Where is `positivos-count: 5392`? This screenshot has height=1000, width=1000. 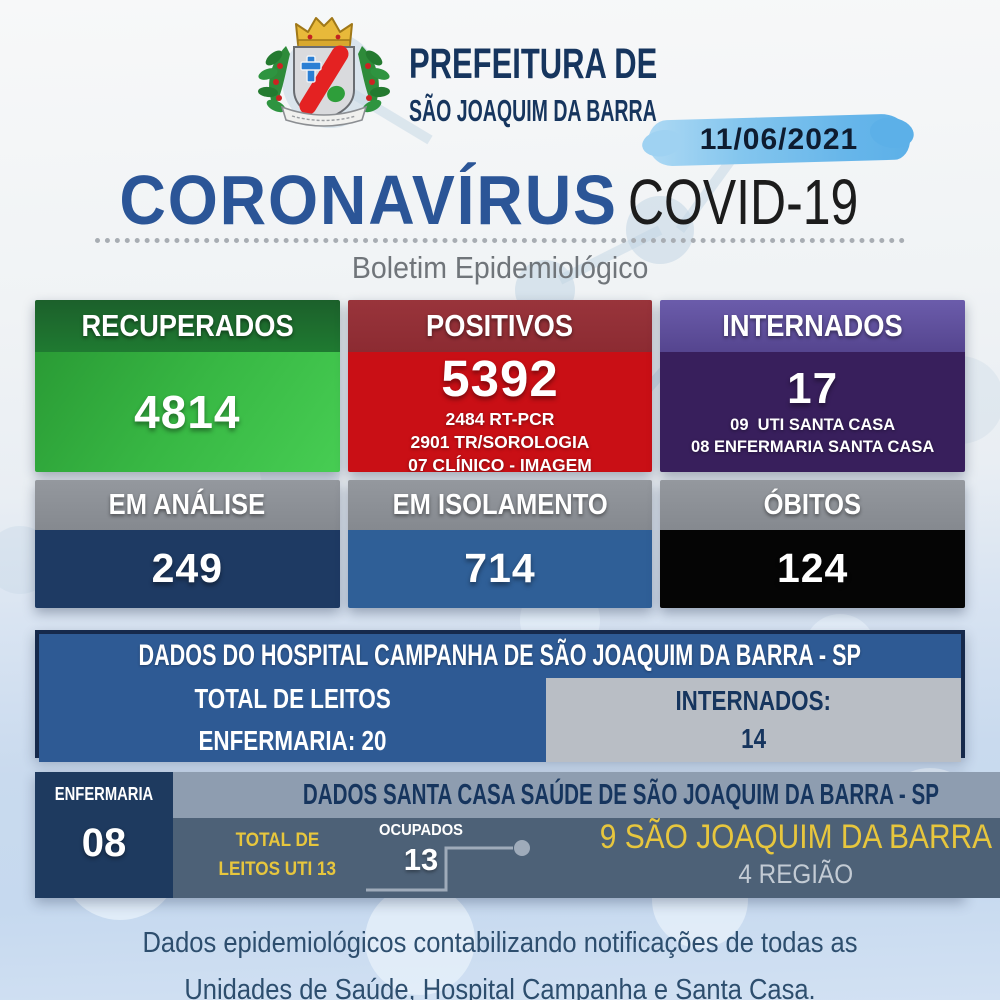
positivos-count: 5392 is located at coordinates (500, 378).